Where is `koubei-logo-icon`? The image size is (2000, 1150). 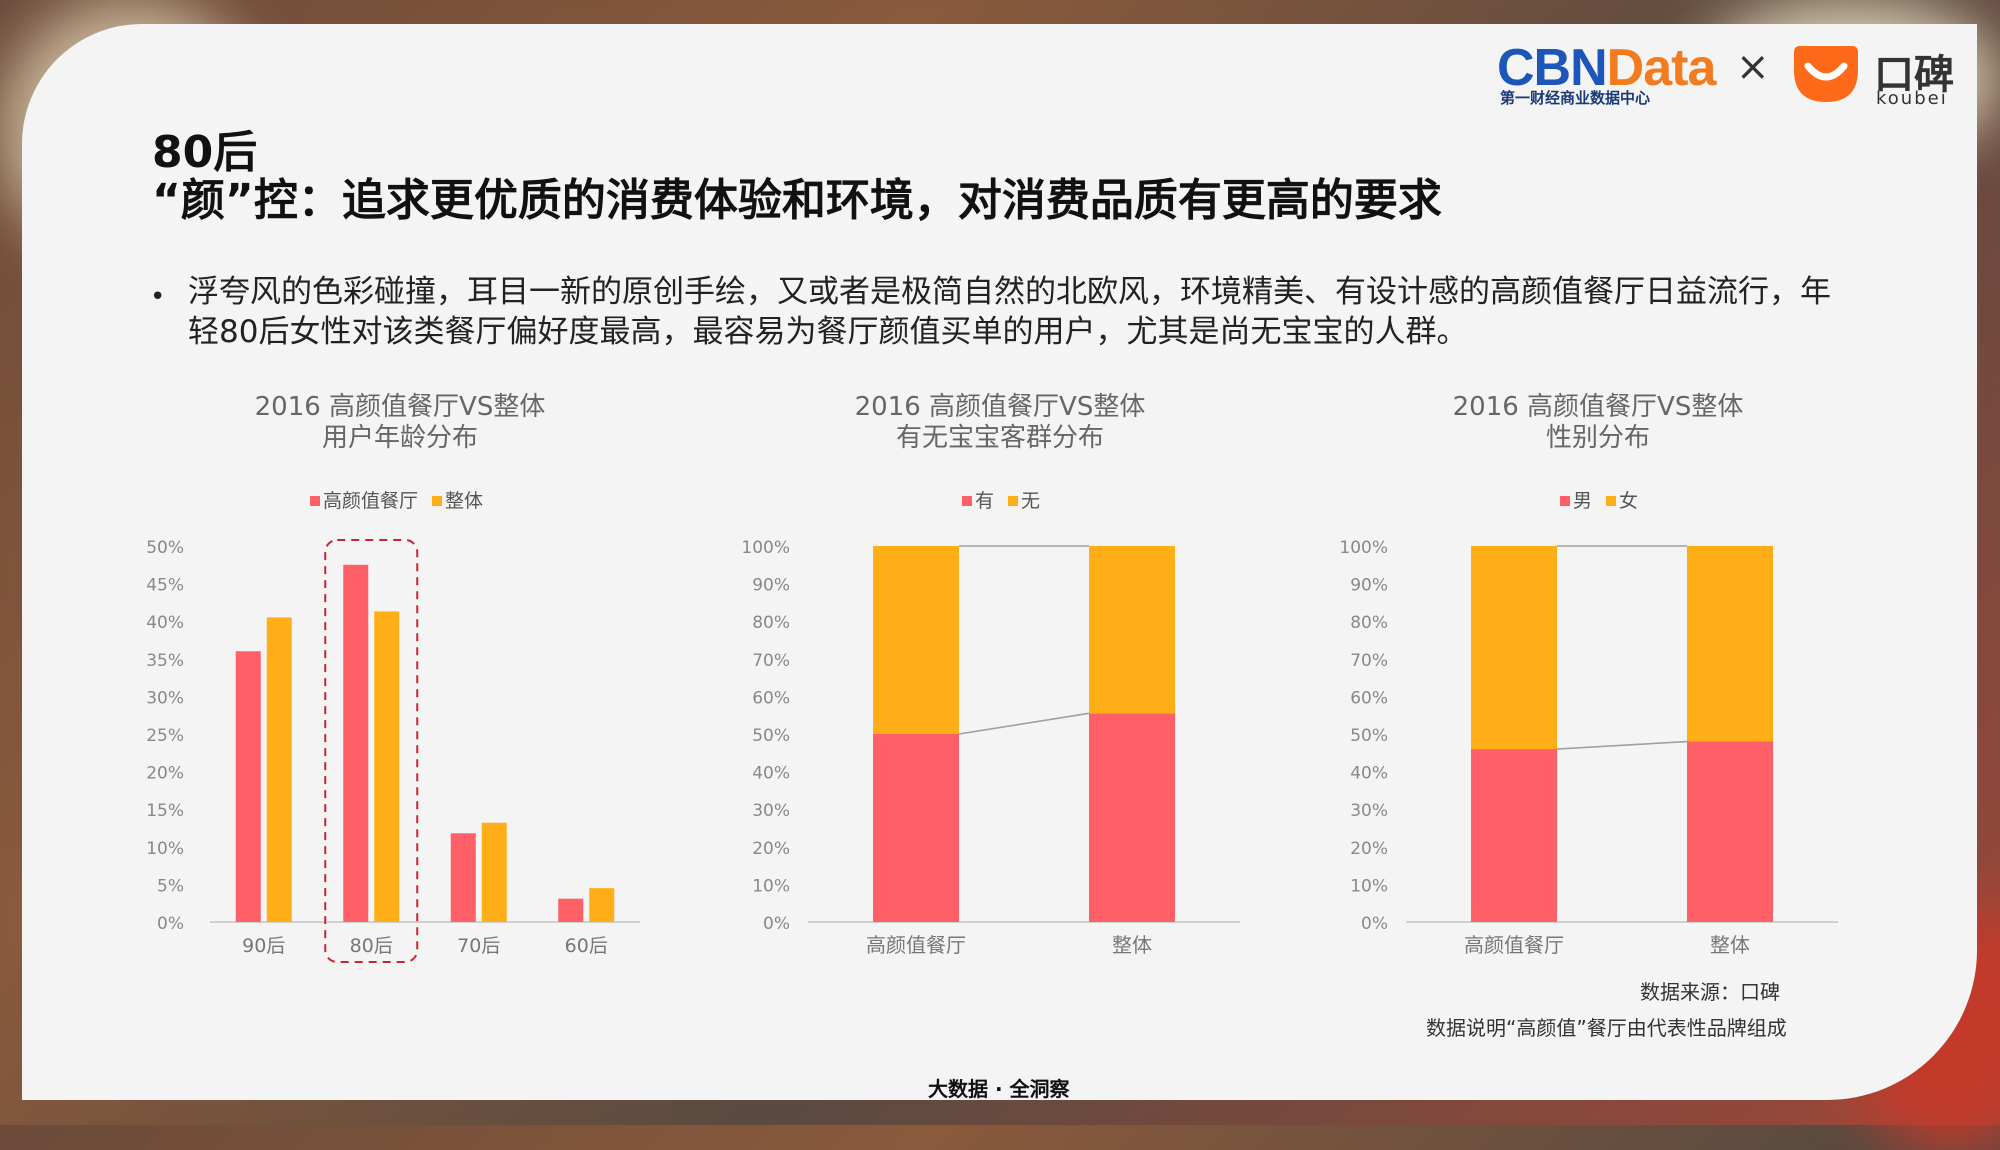 koubei-logo-icon is located at coordinates (1826, 74).